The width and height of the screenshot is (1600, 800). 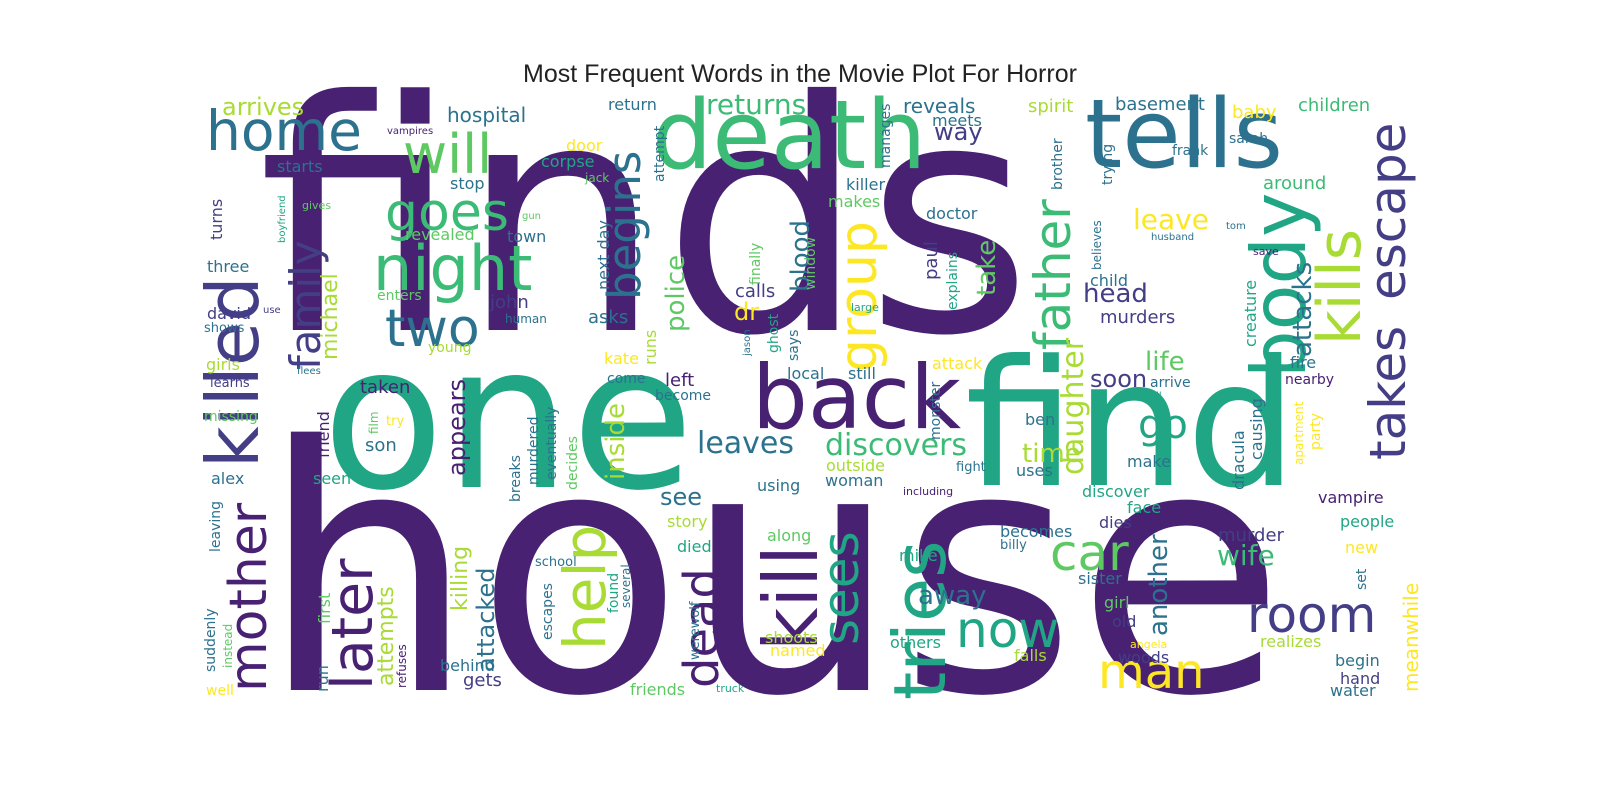 I want to click on word-realizes: realizes, so click(x=1290, y=641).